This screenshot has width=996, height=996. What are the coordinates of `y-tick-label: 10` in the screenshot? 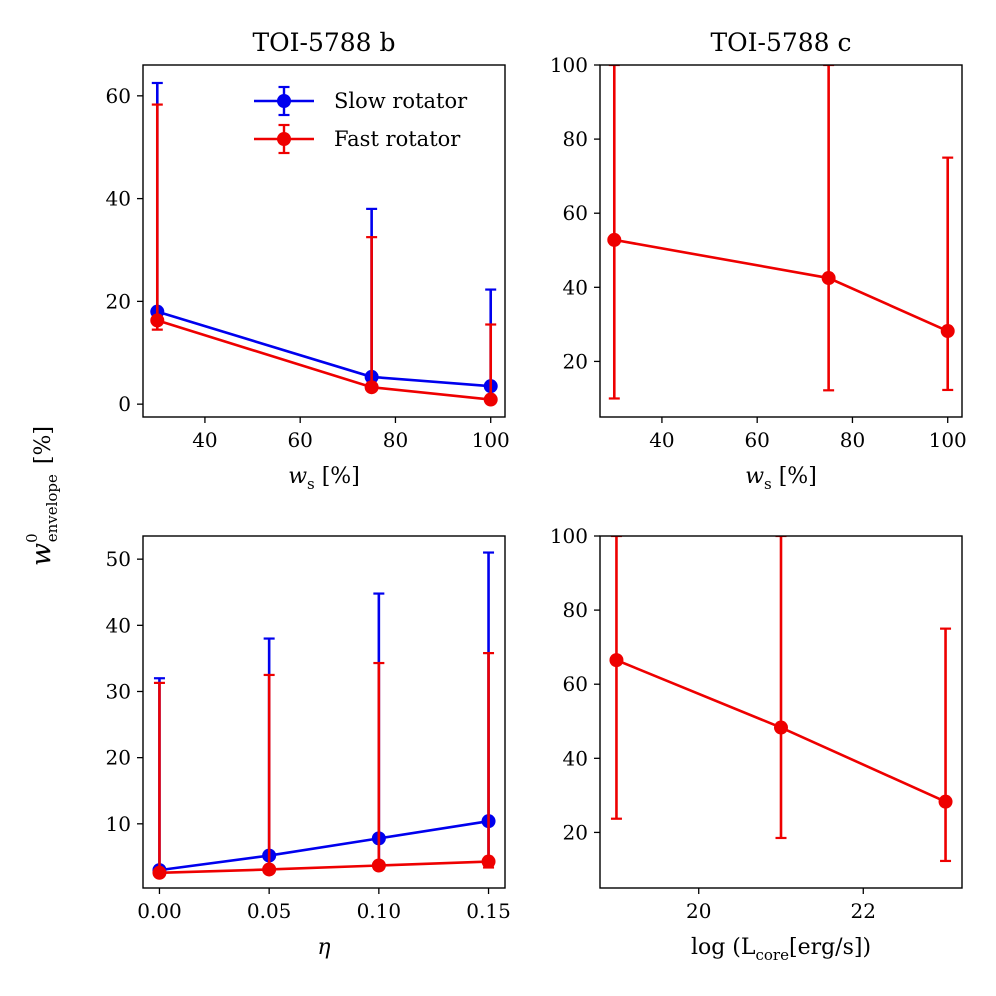 It's located at (118, 824).